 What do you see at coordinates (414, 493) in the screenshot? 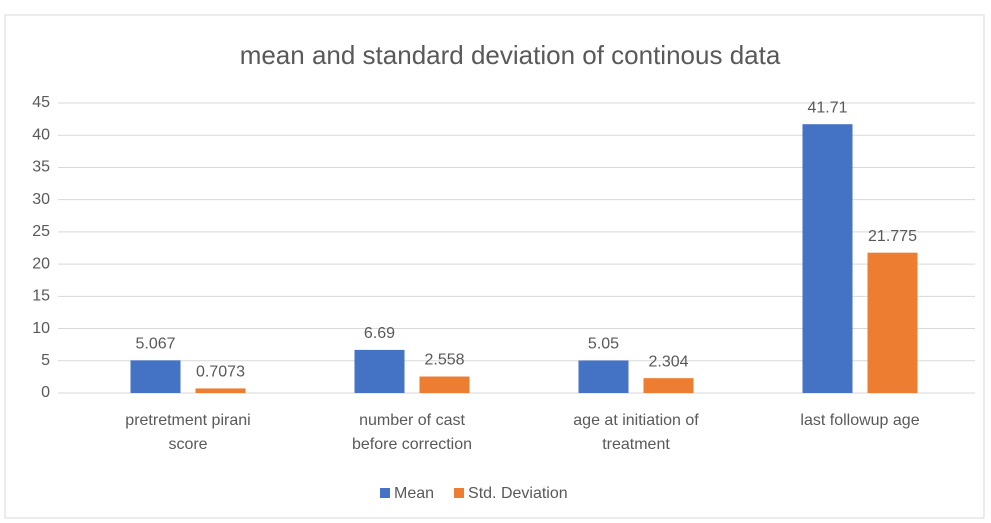
I see `legend-label: Mean` at bounding box center [414, 493].